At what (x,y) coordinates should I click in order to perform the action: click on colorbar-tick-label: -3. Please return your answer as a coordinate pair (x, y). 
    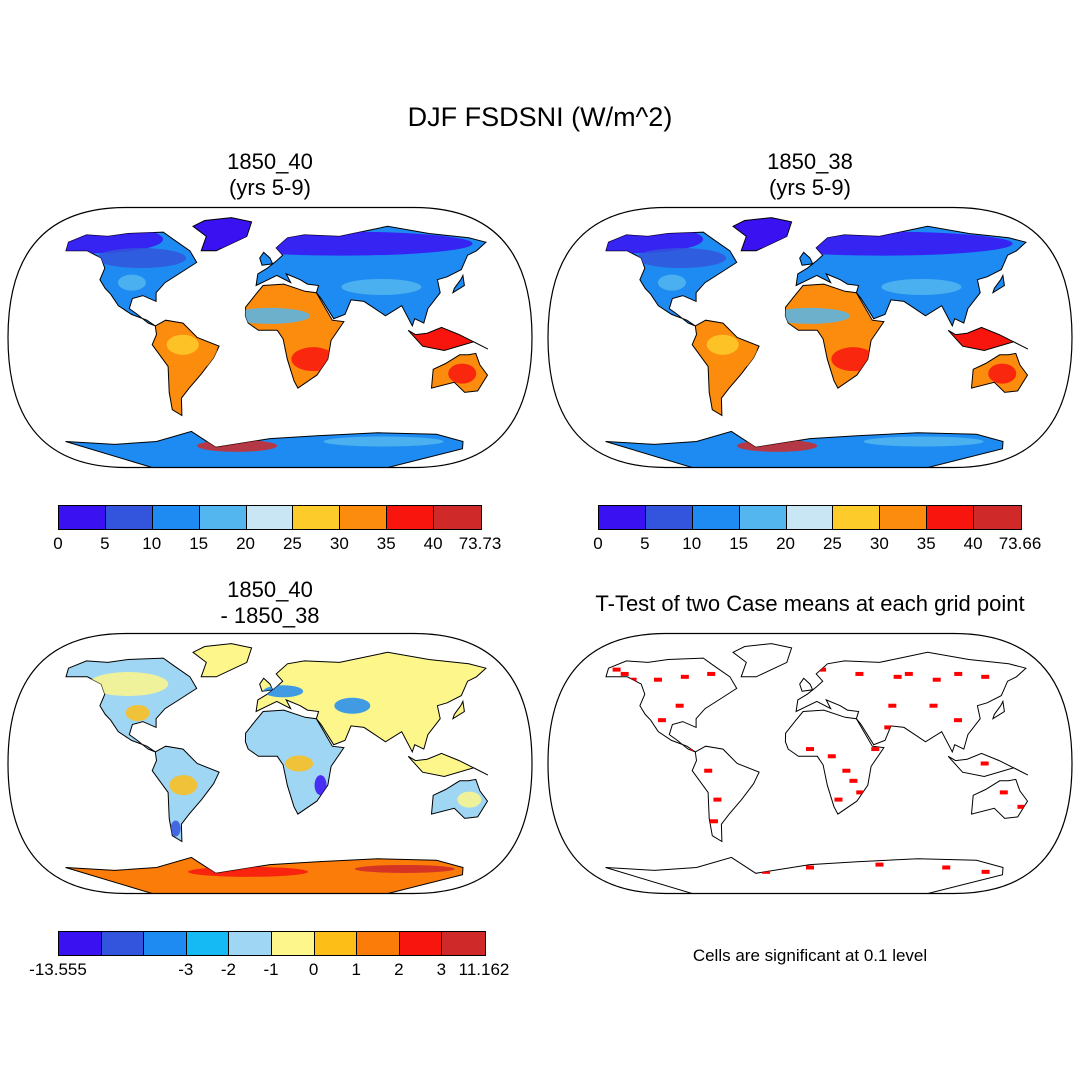
    Looking at the image, I should click on (186, 969).